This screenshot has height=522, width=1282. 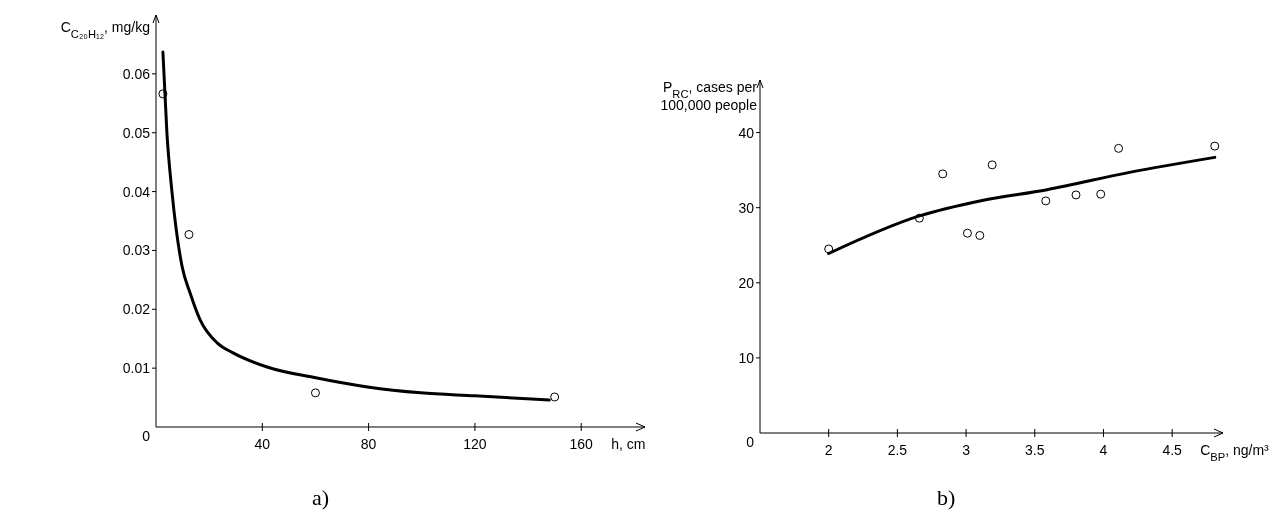 I want to click on y-tick-label: 20, so click(x=746, y=282).